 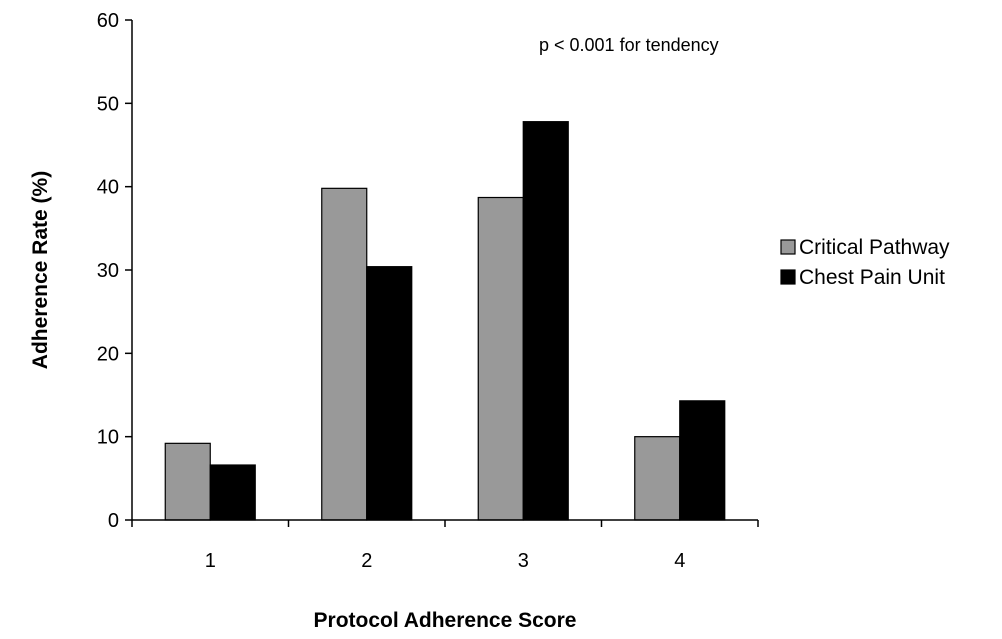 I want to click on y-tick-label: 40, so click(x=108, y=188).